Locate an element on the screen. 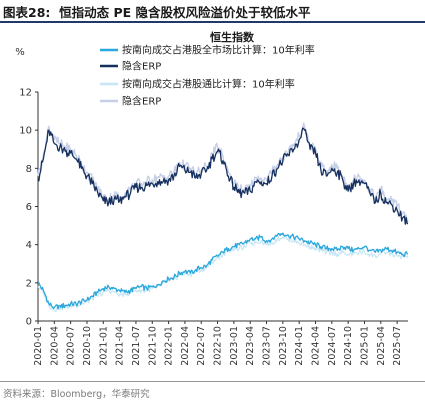 The image size is (425, 408). x-tick-label: 2020-04 is located at coordinates (54, 346).